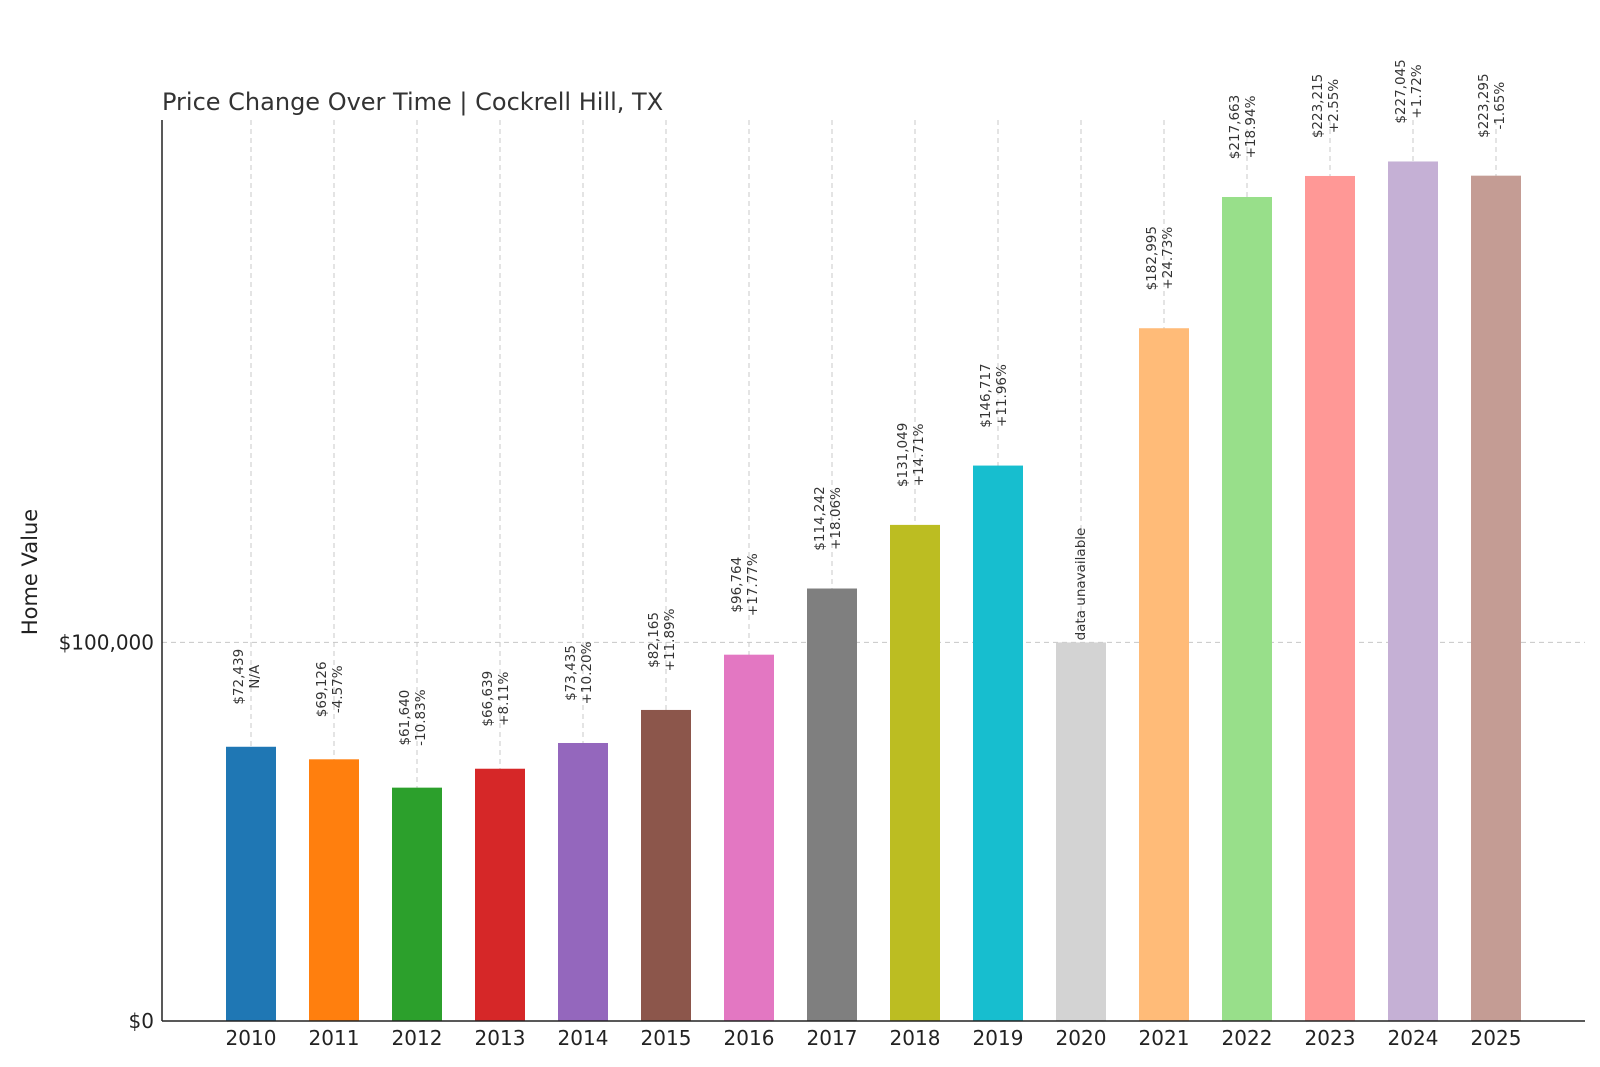 The width and height of the screenshot is (1600, 1067). Describe the element at coordinates (666, 1038) in the screenshot. I see `x-tick-label-2015: 2015` at that location.